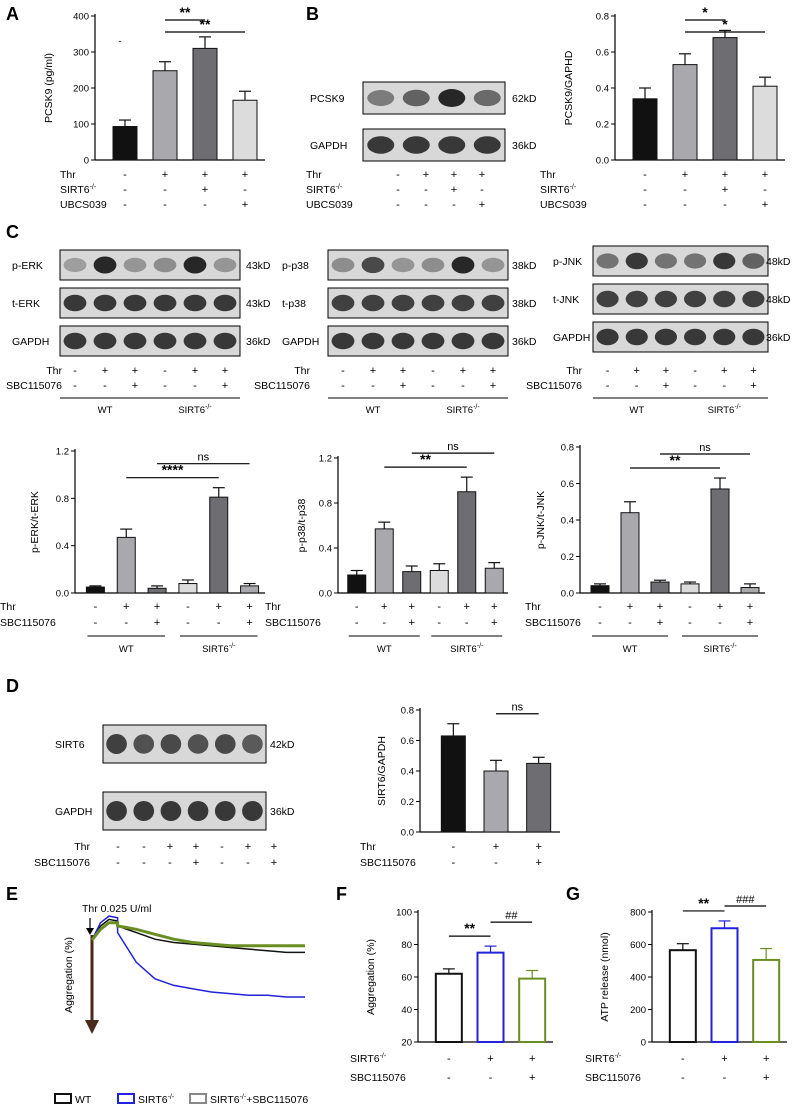  I want to click on blot-row-label: GAPDH, so click(328, 146).